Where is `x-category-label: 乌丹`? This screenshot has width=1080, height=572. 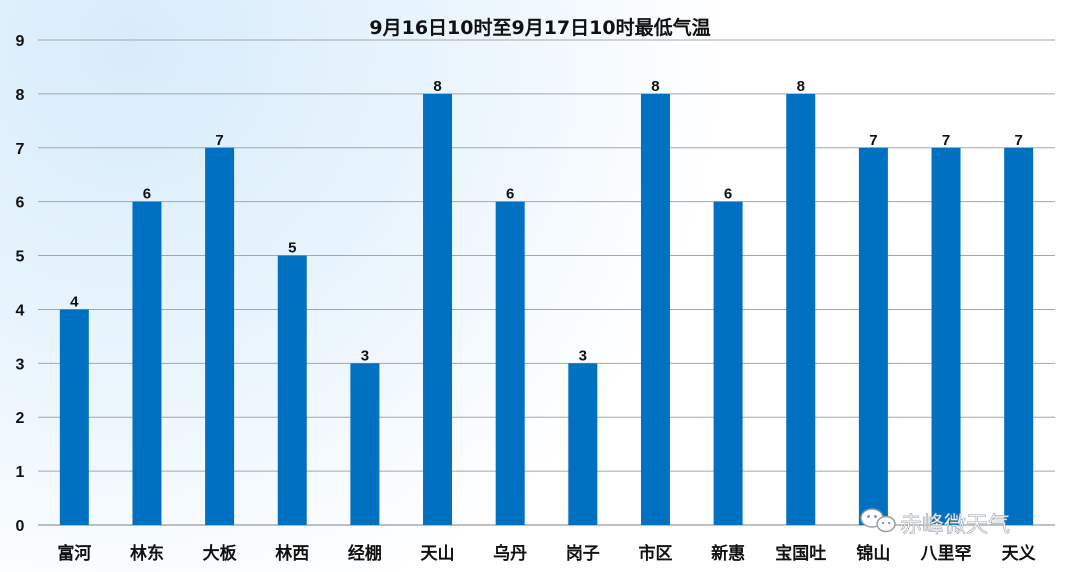
x-category-label: 乌丹 is located at coordinates (510, 553).